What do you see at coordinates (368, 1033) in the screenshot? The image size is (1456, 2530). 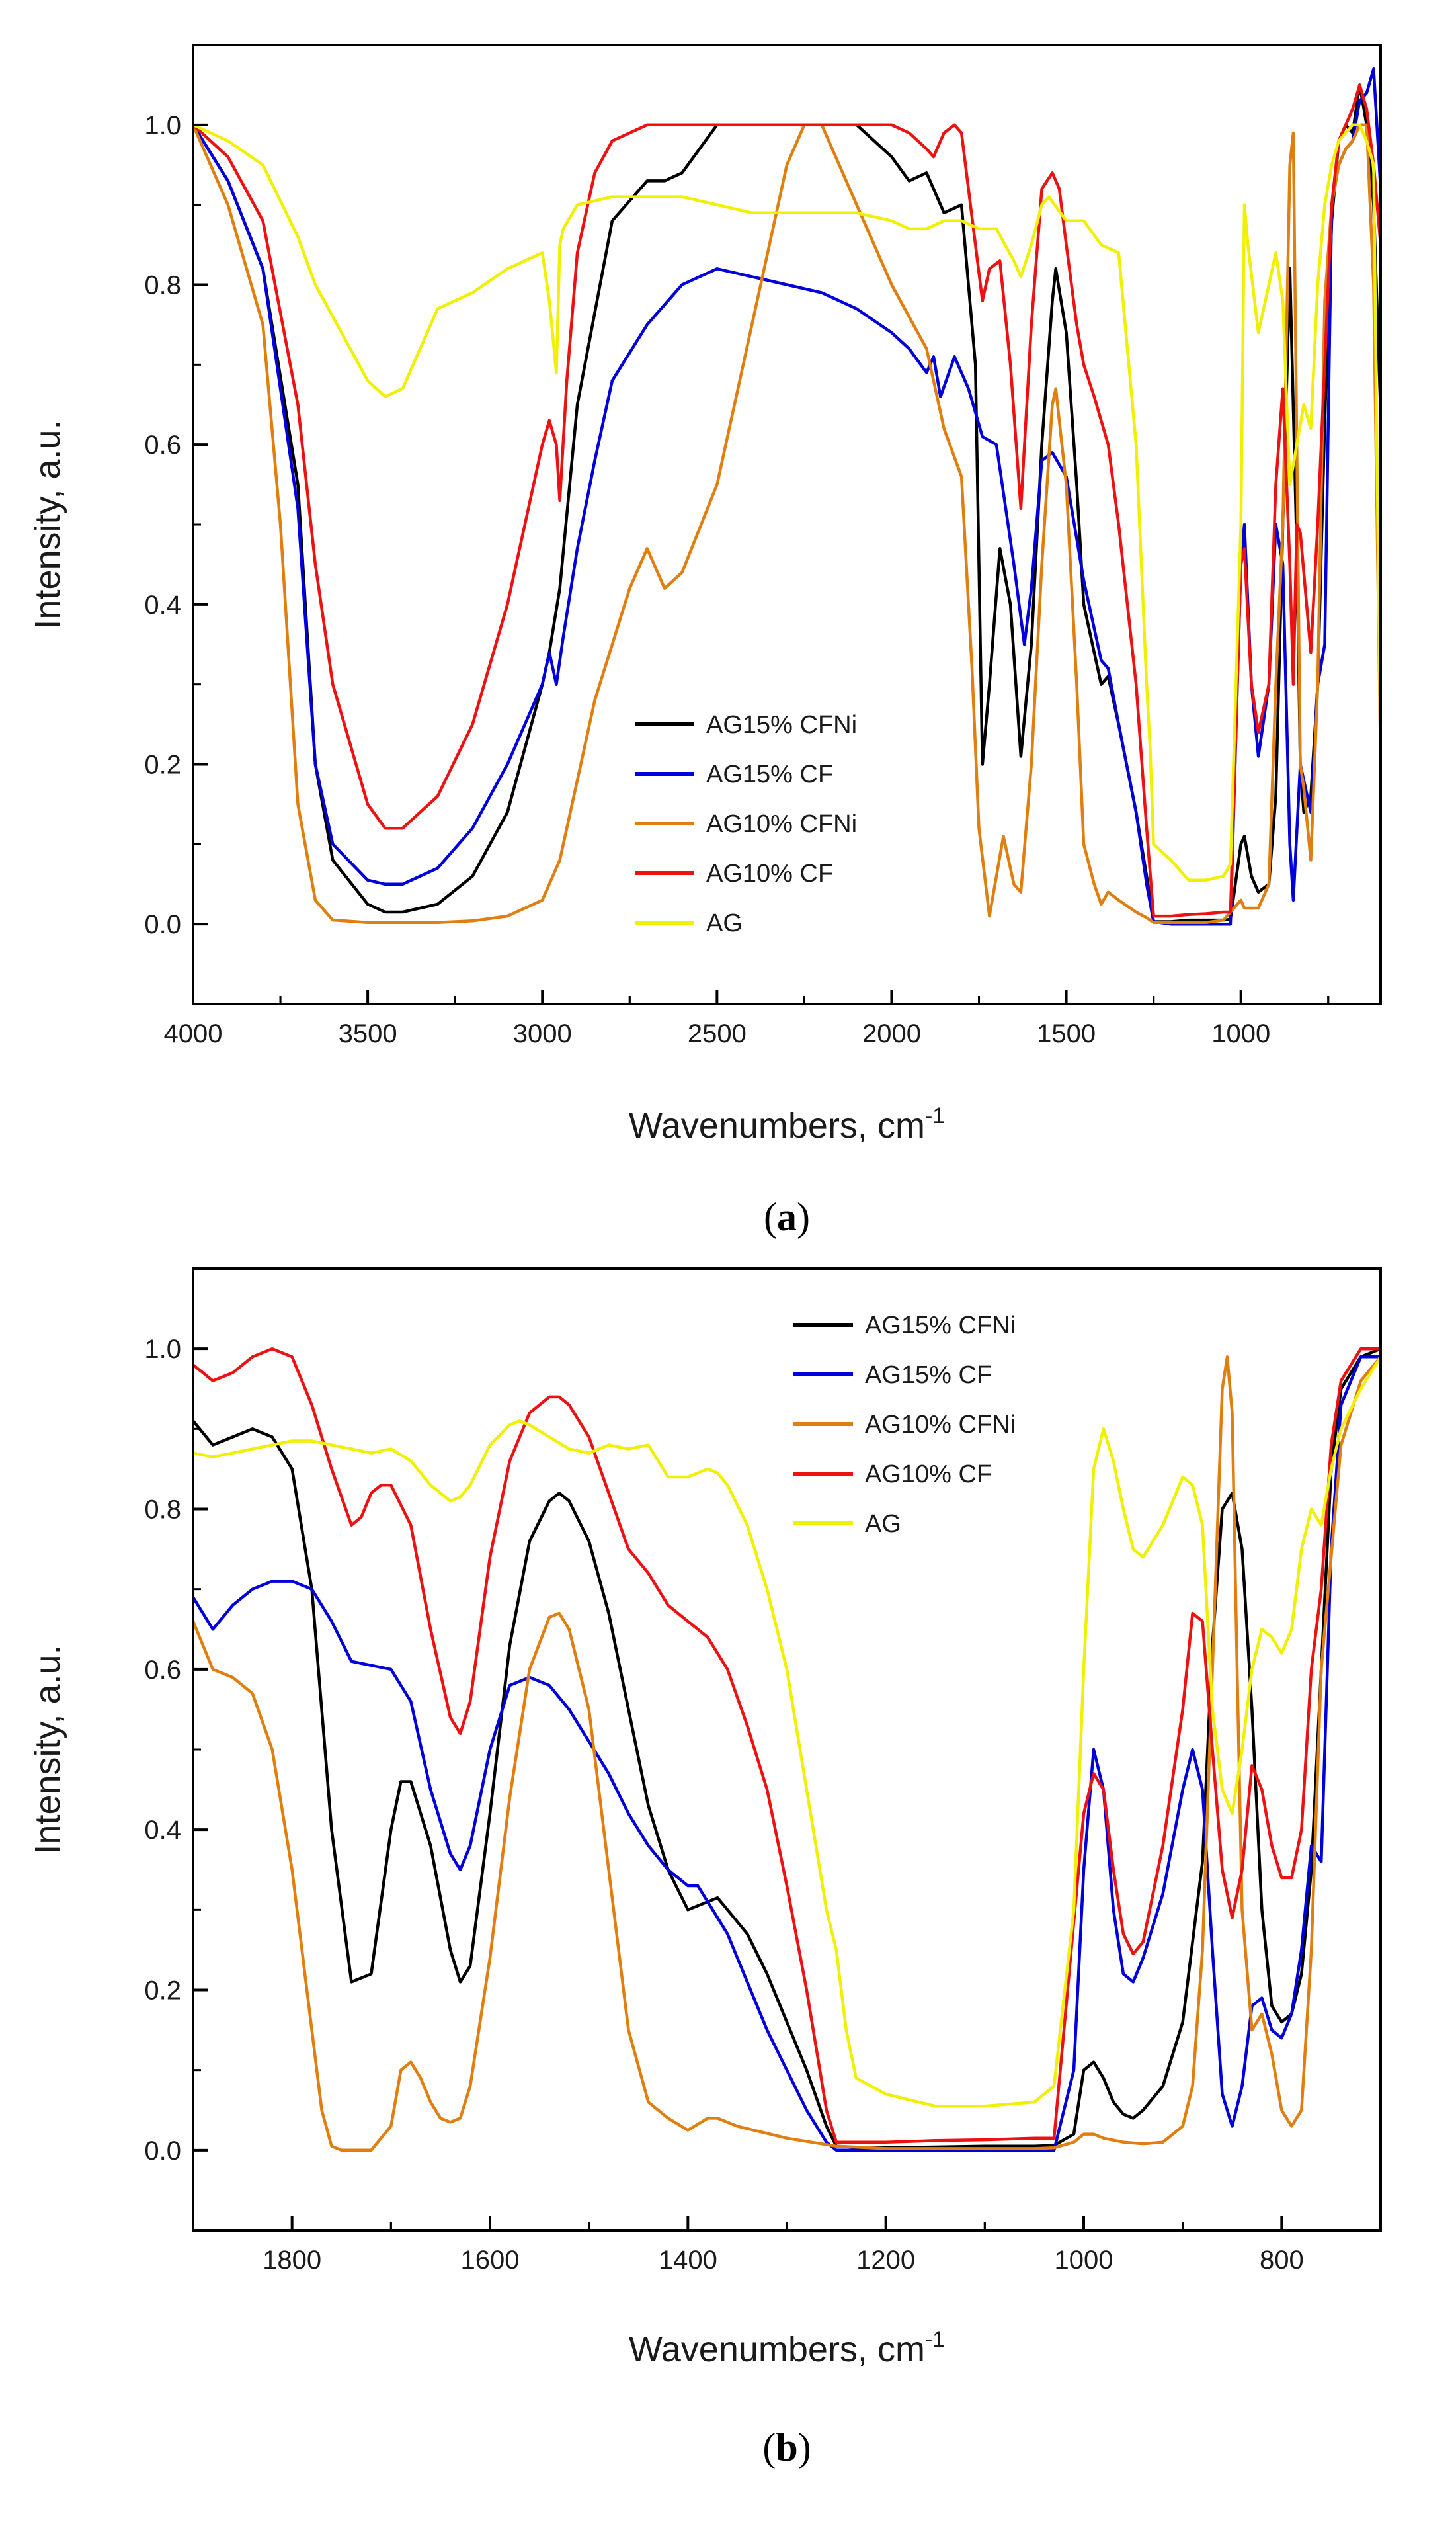 I see `x-tick-label: 3500` at bounding box center [368, 1033].